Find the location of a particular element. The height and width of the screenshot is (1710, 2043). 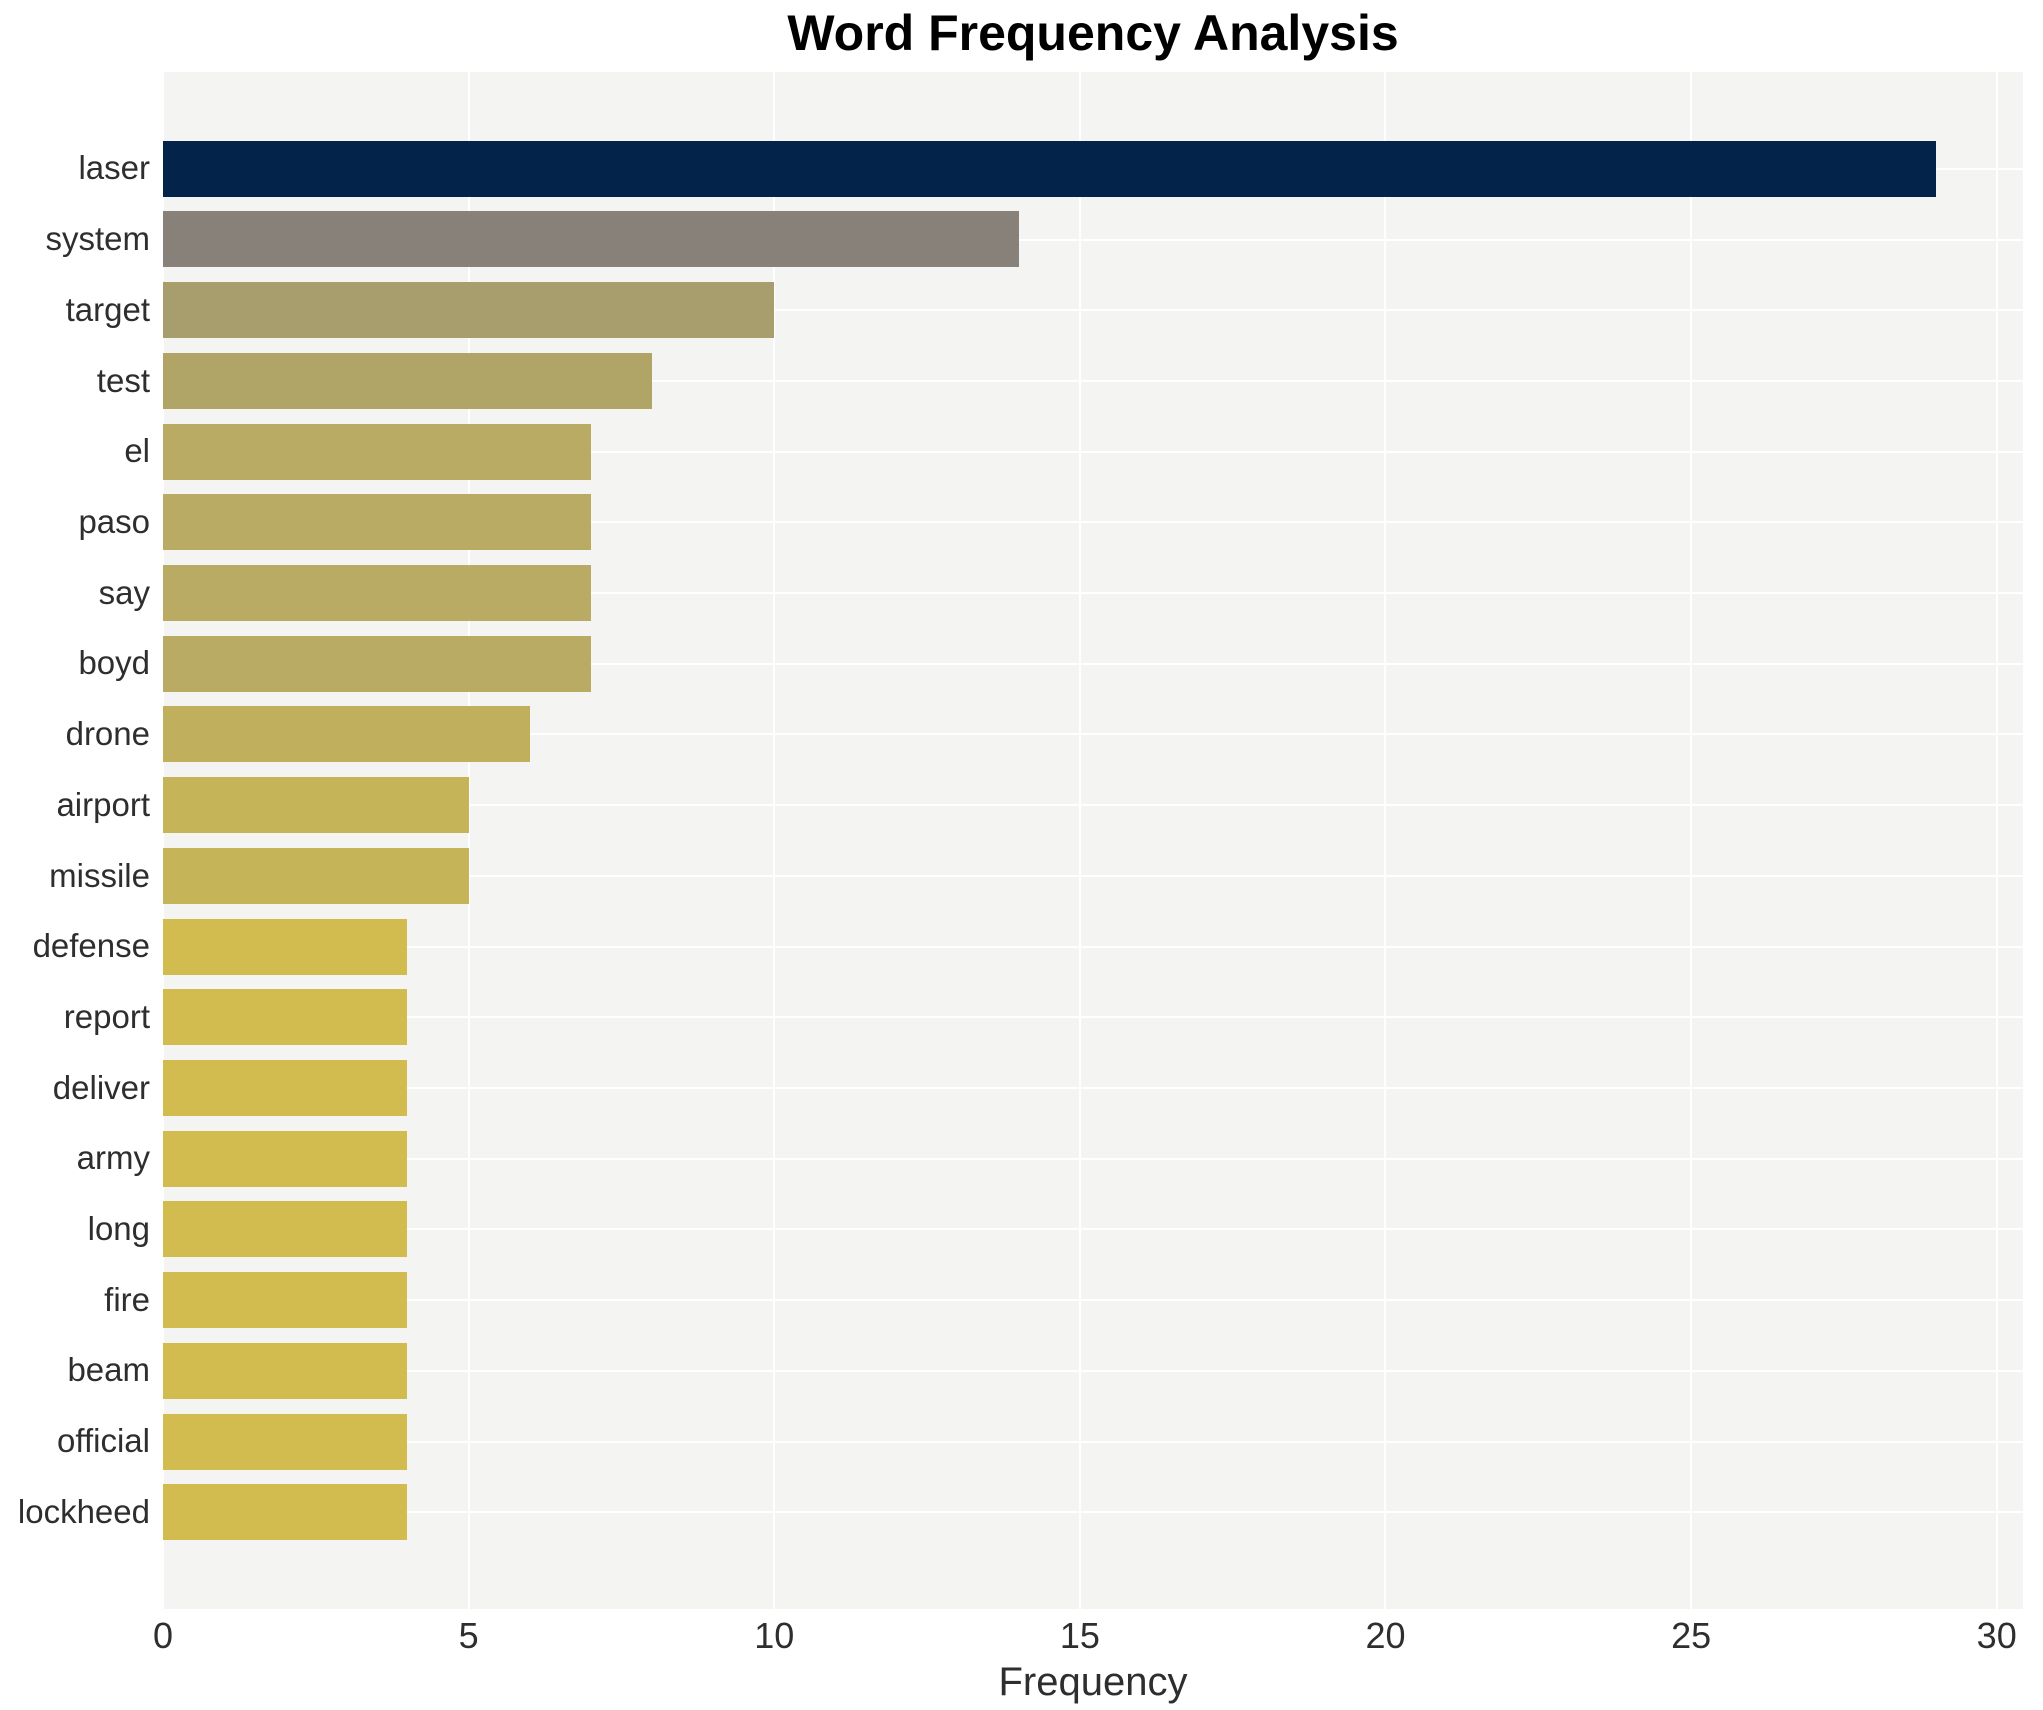

y-axis-label: laser is located at coordinates (114, 168).